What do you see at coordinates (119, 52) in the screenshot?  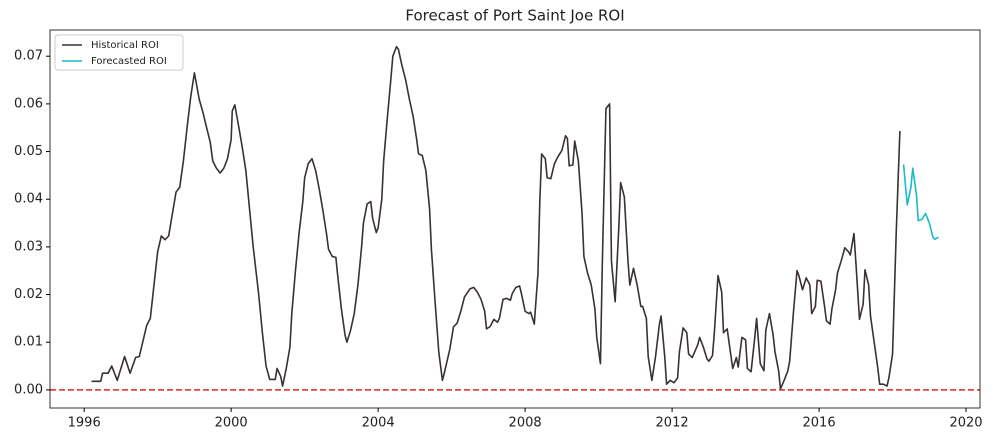 I see `legend-box` at bounding box center [119, 52].